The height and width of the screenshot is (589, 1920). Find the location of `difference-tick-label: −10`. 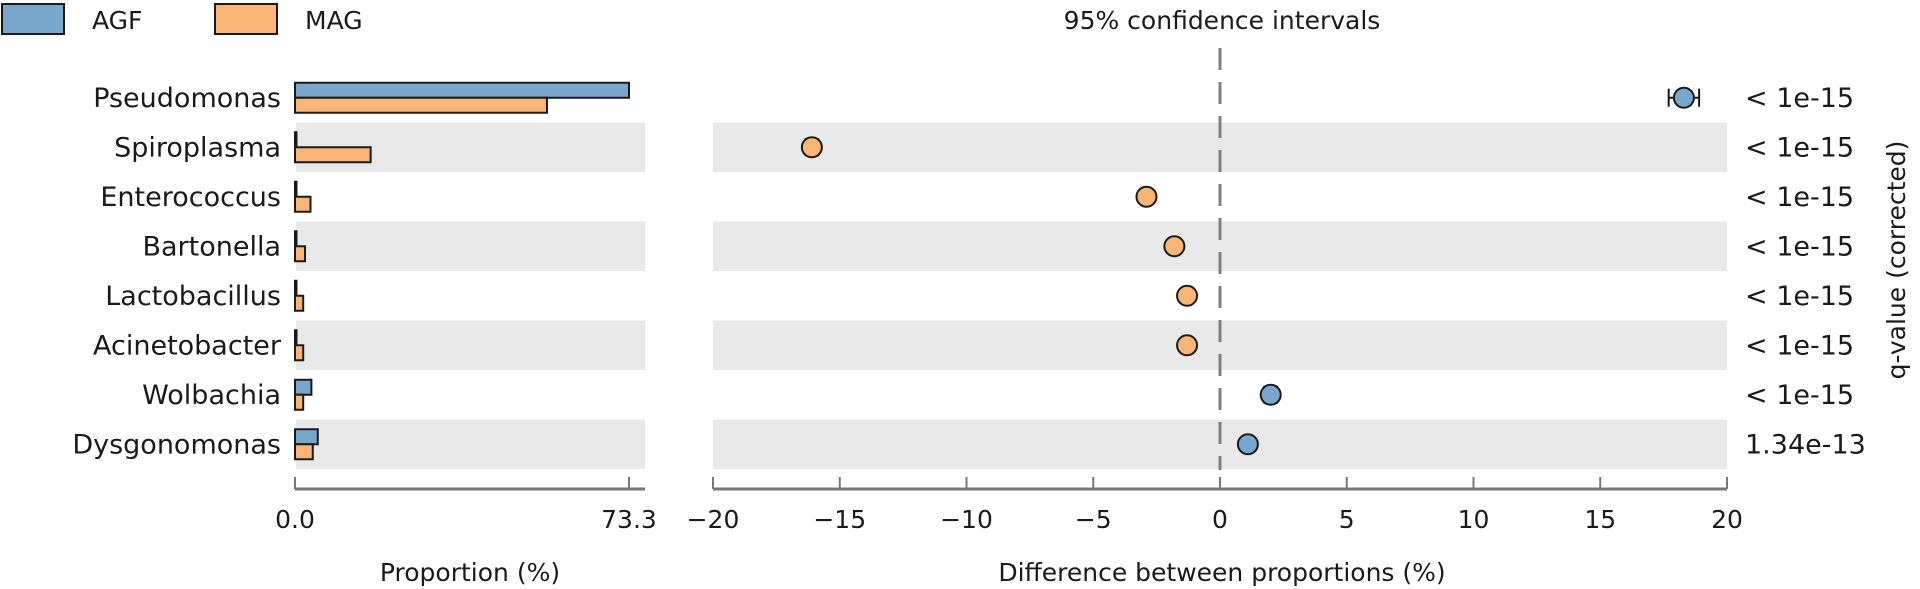

difference-tick-label: −10 is located at coordinates (966, 519).